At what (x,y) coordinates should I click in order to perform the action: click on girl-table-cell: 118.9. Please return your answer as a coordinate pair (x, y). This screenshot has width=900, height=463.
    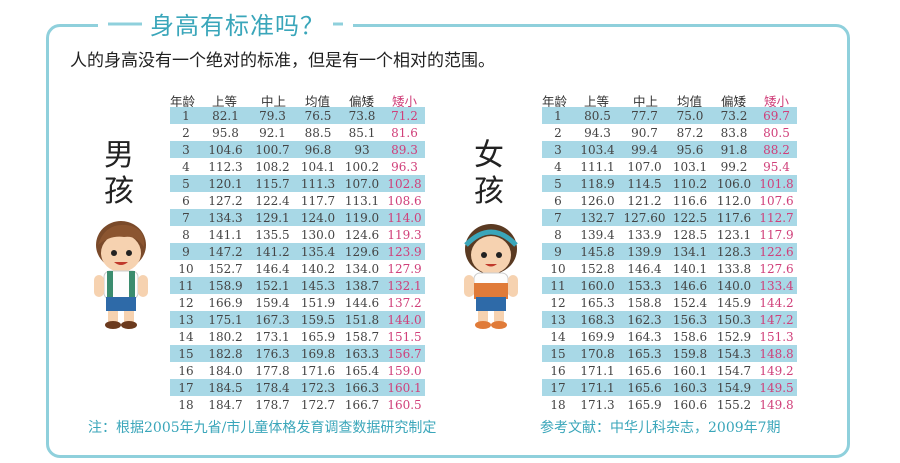
    Looking at the image, I should click on (597, 183).